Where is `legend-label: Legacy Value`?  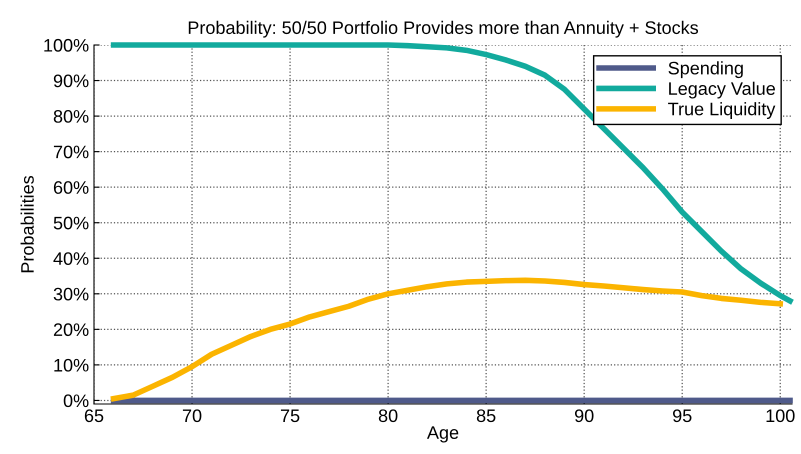
legend-label: Legacy Value is located at coordinates (722, 90).